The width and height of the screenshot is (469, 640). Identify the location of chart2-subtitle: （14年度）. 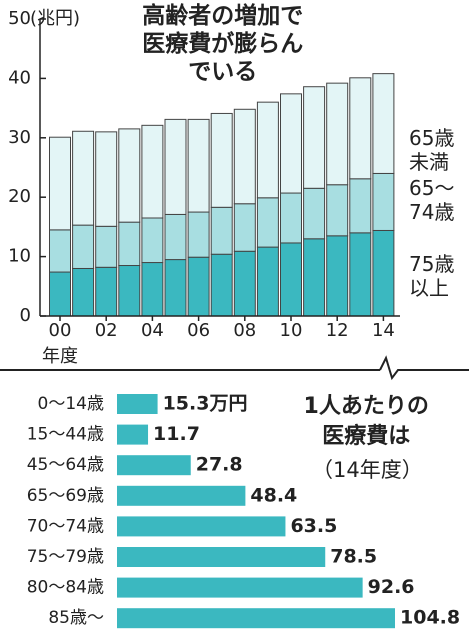
(367, 470).